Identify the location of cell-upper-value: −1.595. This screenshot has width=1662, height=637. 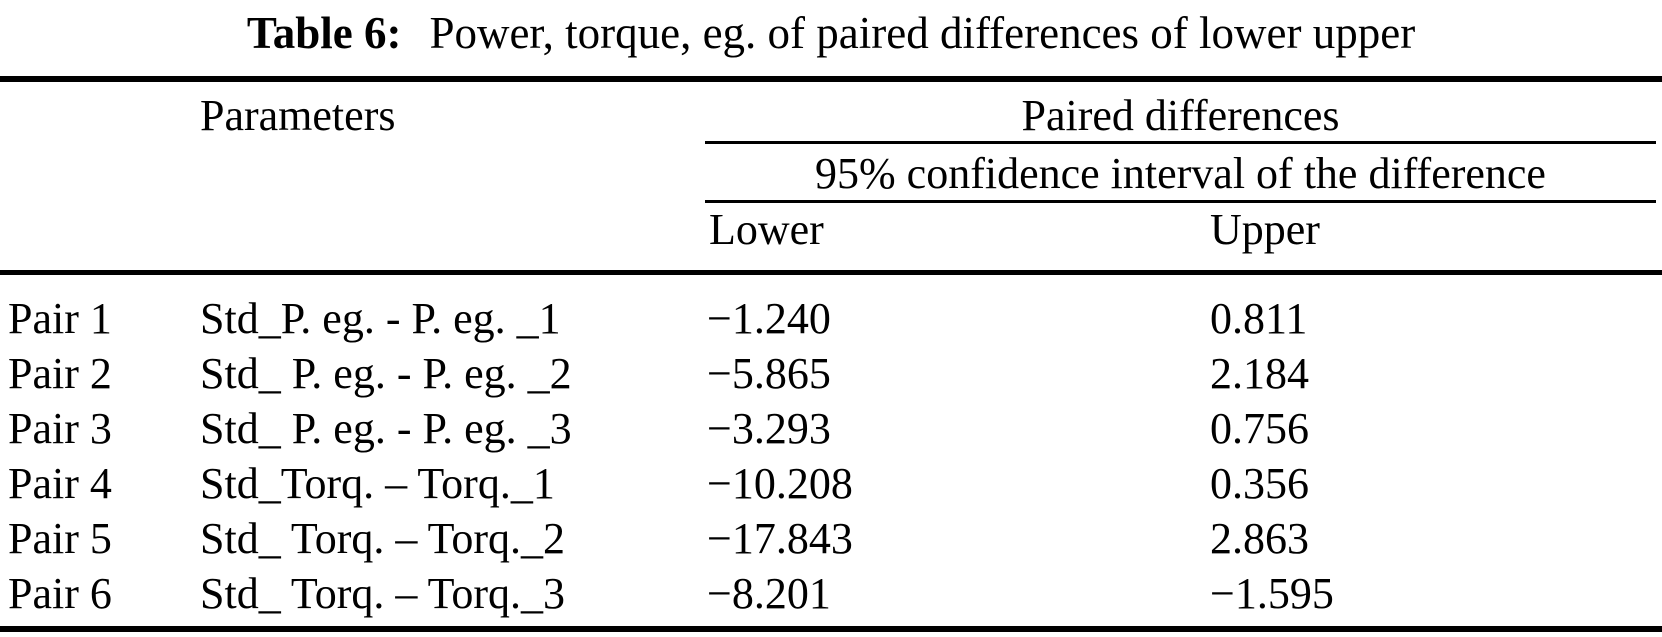
(1272, 593).